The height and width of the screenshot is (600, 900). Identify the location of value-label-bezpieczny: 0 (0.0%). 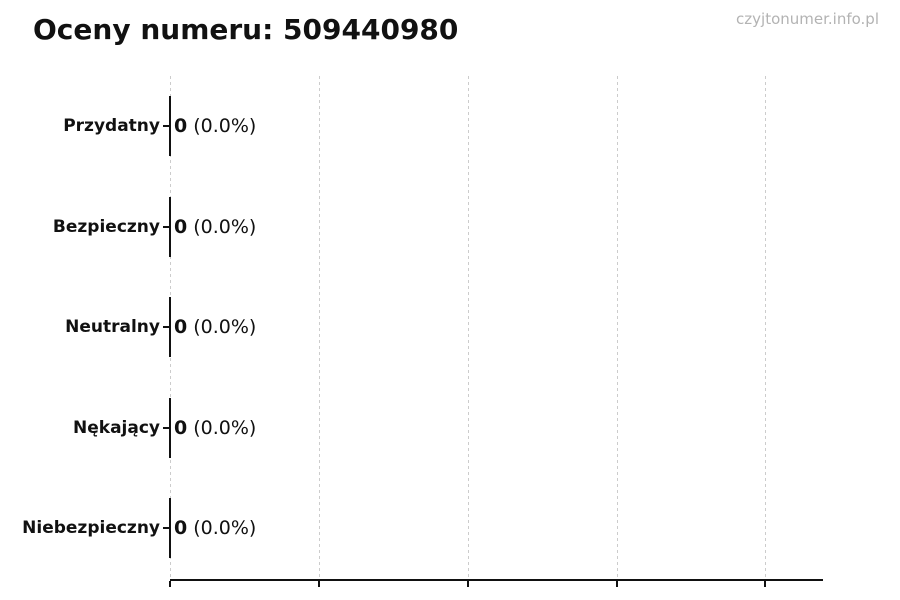
(215, 227).